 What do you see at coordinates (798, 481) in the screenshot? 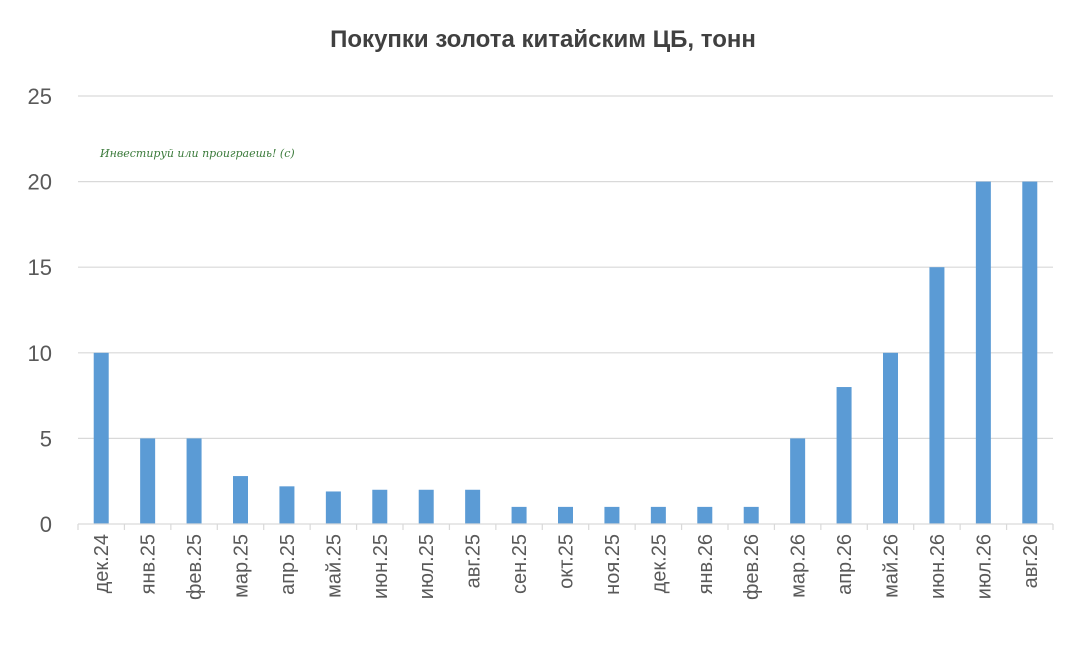
I see `bar-мар.26` at bounding box center [798, 481].